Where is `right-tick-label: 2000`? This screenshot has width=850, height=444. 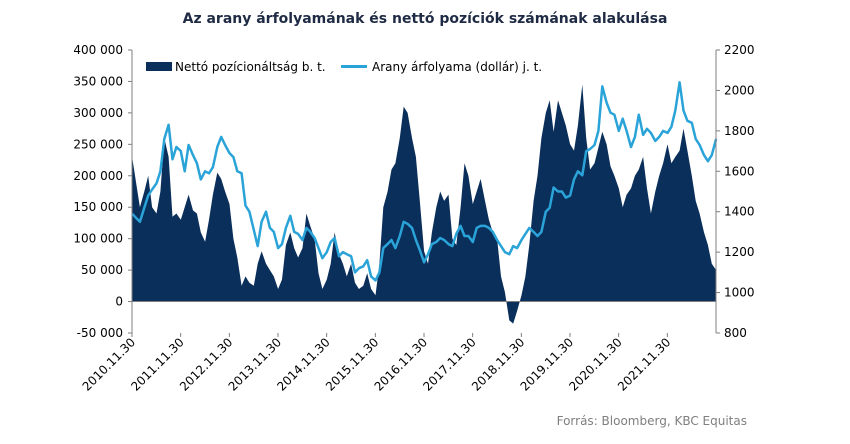
right-tick-label: 2000 is located at coordinates (739, 90).